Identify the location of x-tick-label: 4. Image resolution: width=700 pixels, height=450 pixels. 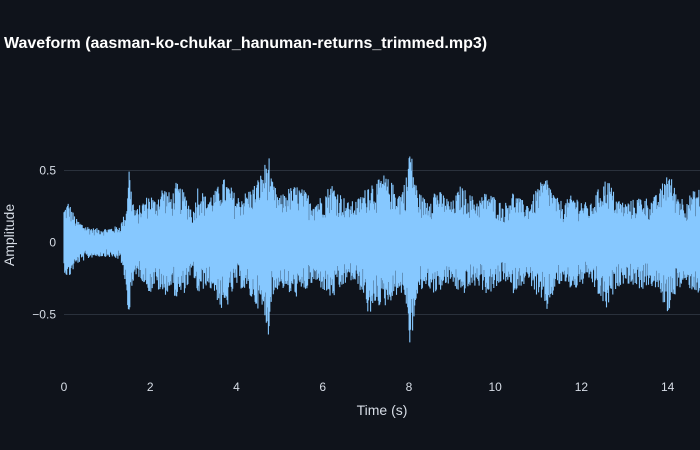
(236, 387).